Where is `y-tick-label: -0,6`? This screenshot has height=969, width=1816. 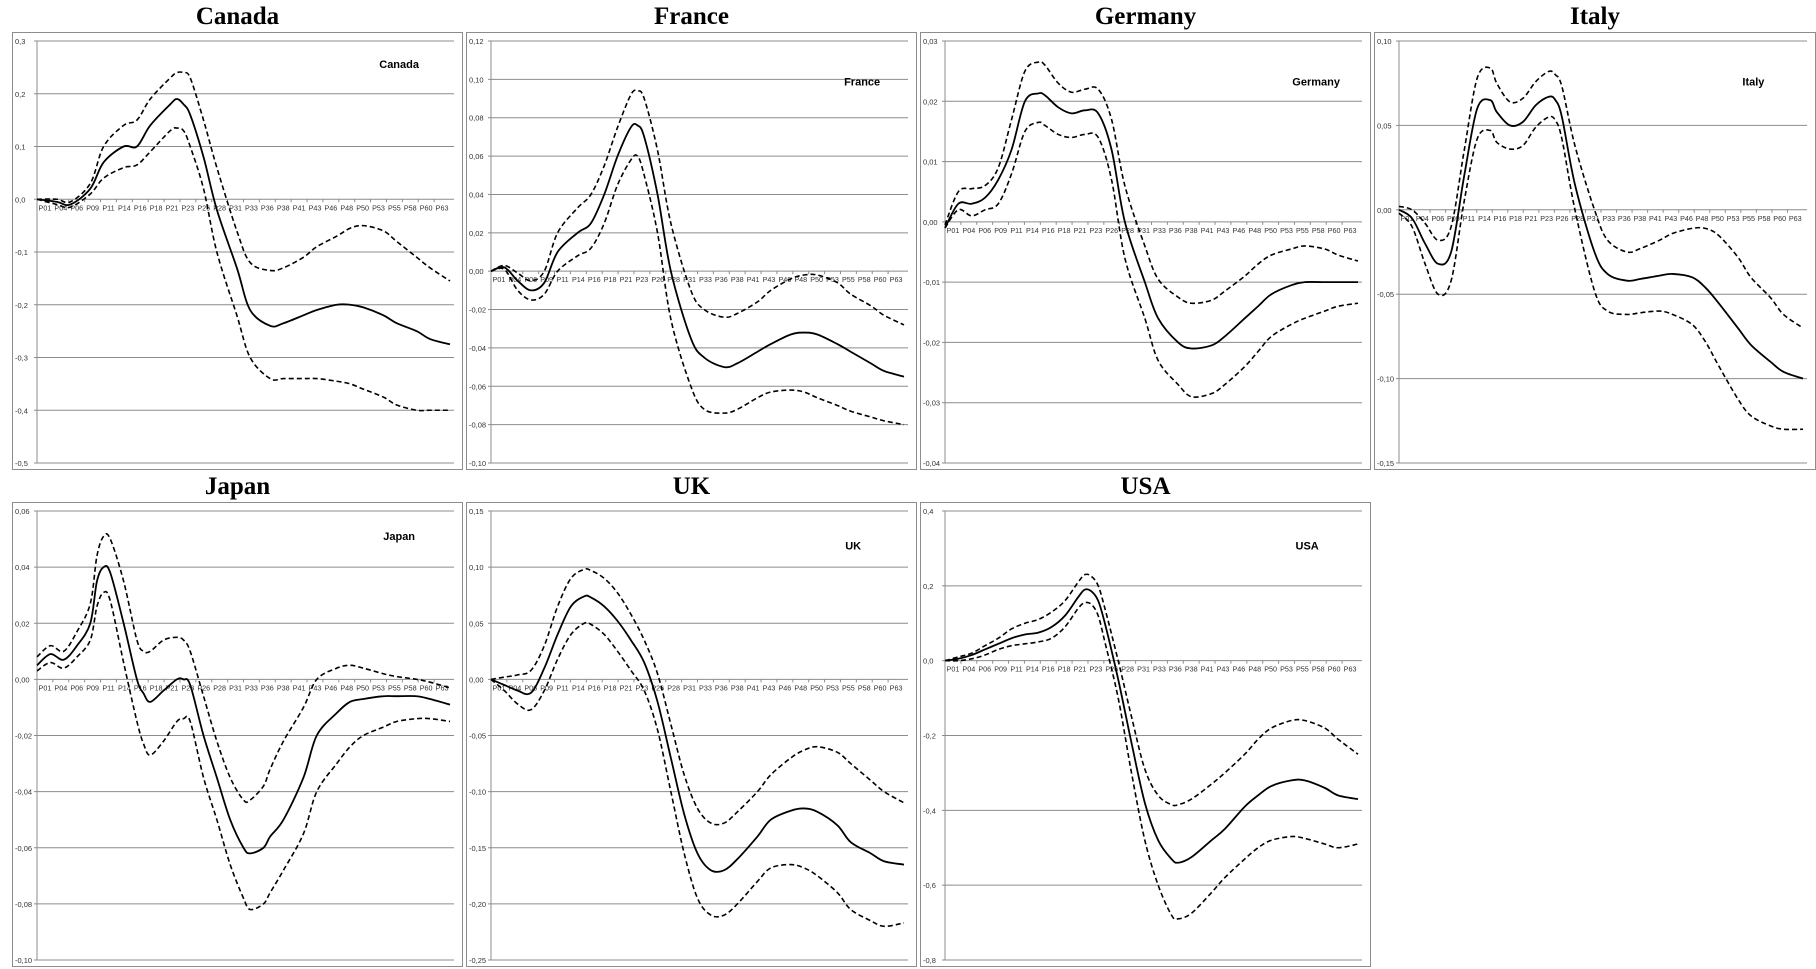
y-tick-label: -0,6 is located at coordinates (929, 885).